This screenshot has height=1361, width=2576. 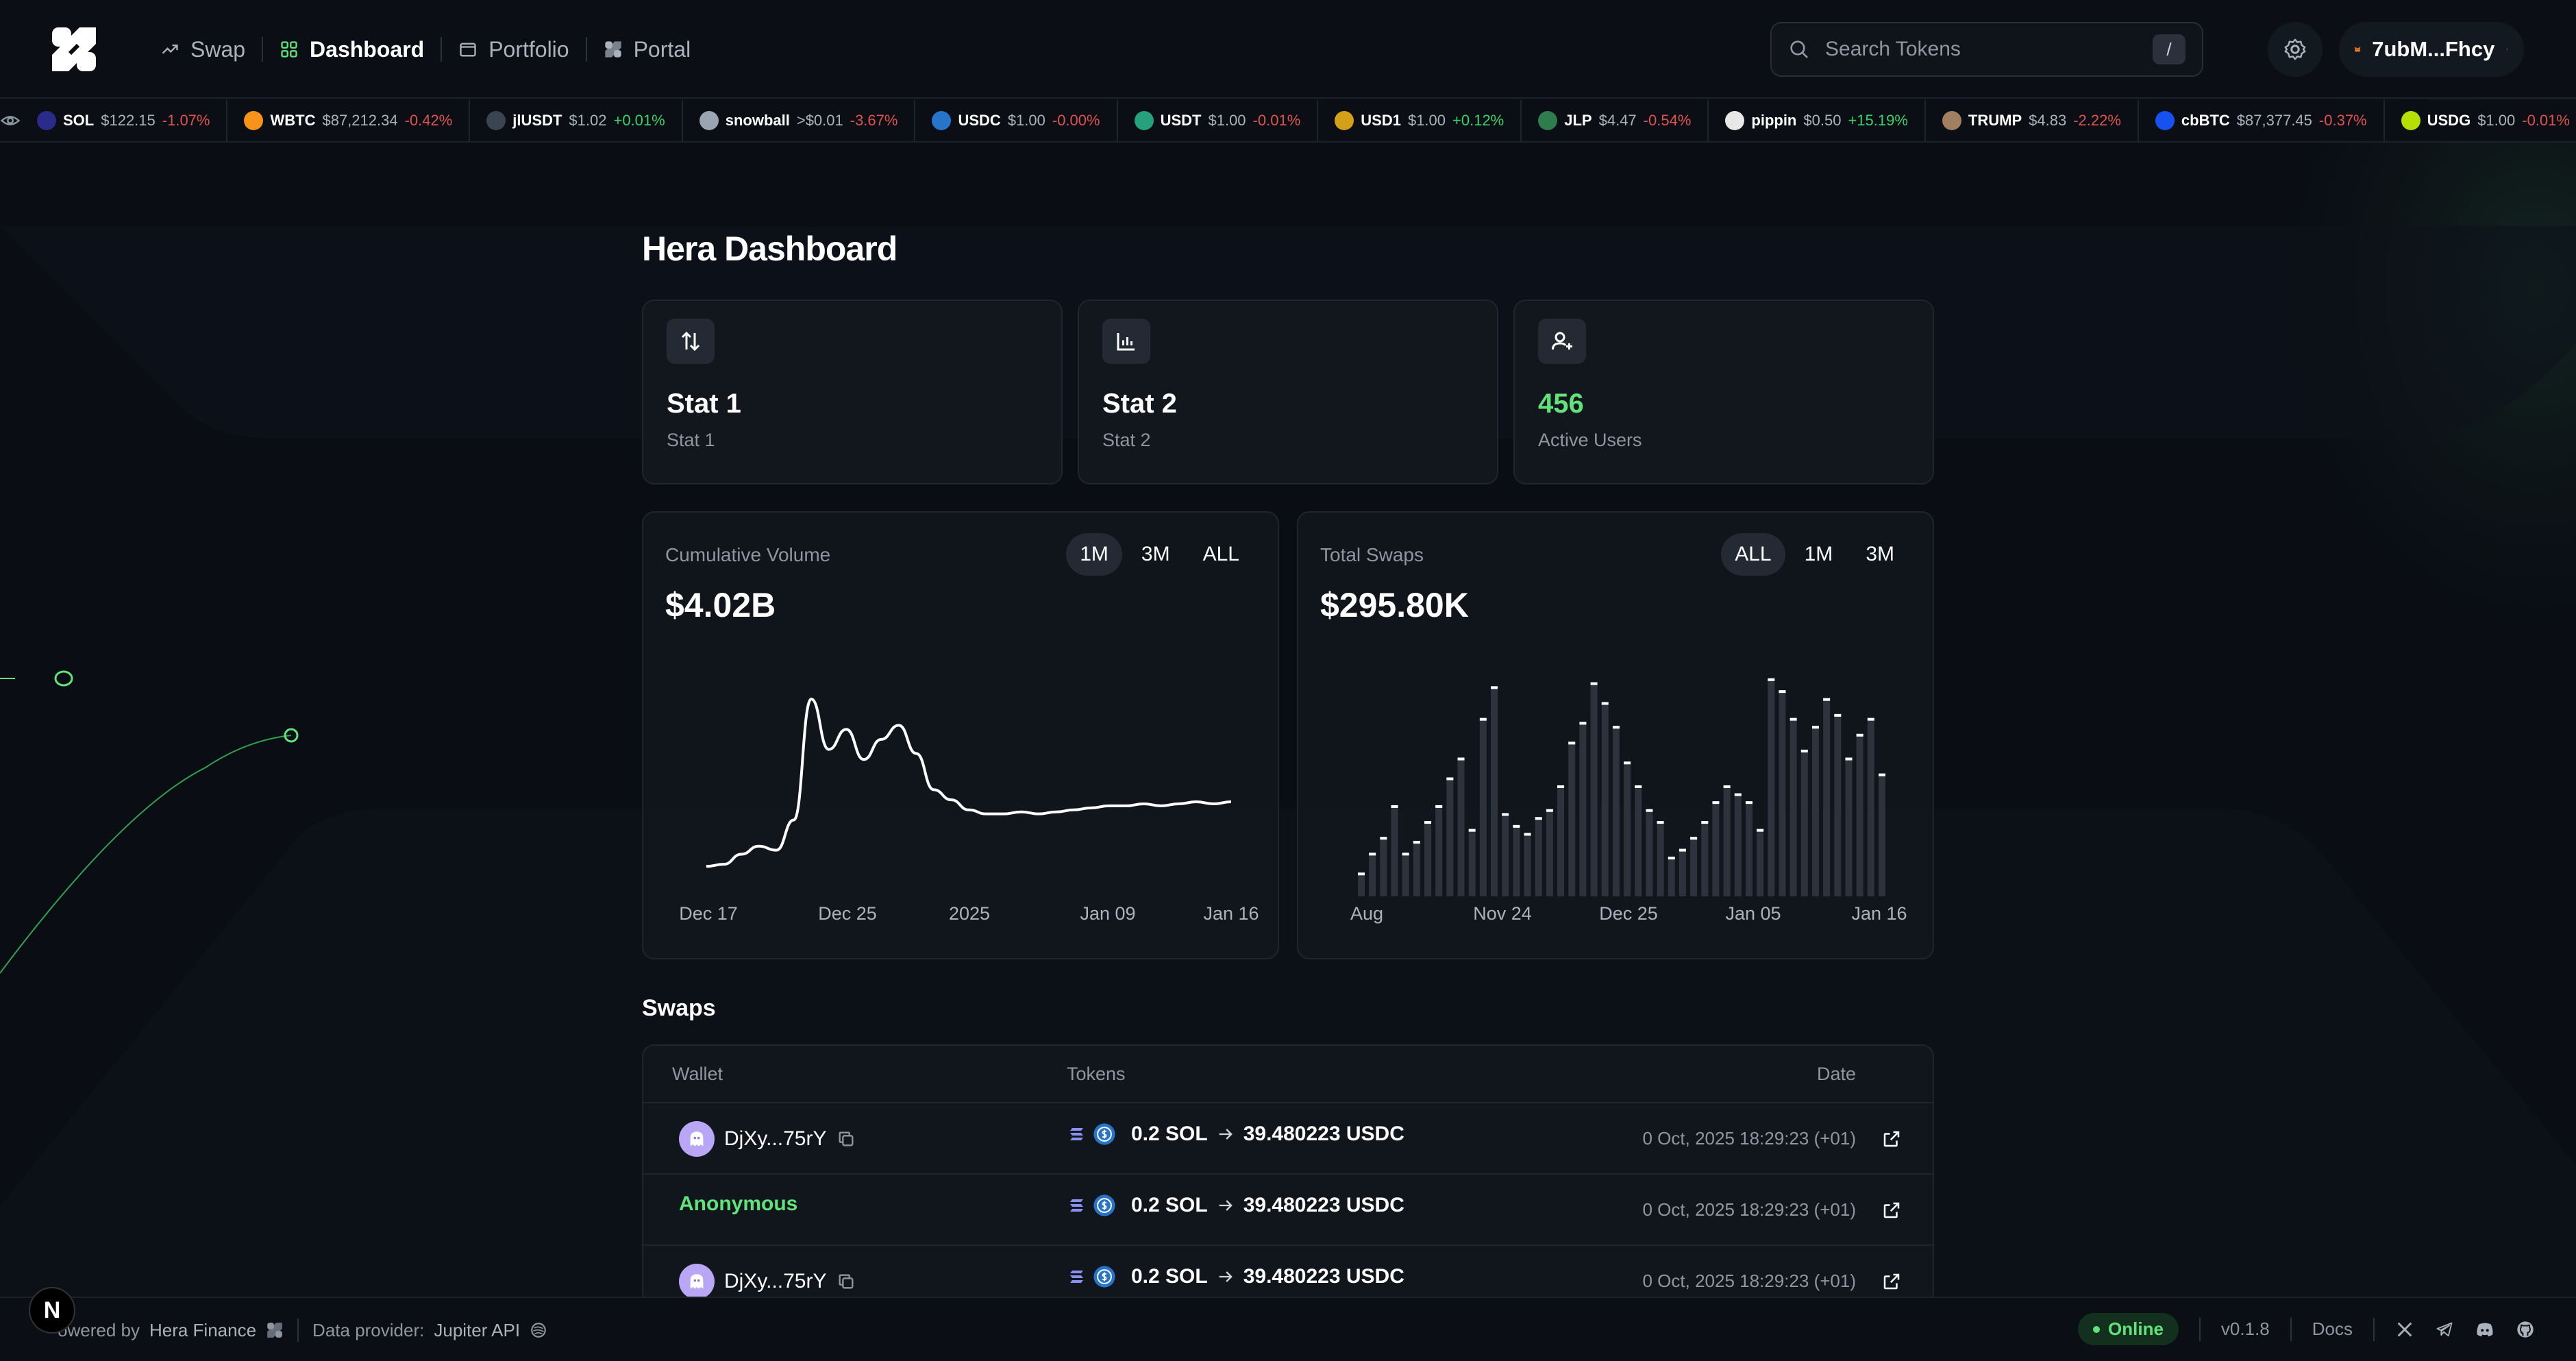 What do you see at coordinates (1218, 121) in the screenshot?
I see `ticker-item: USDT $1.00 -0.01%` at bounding box center [1218, 121].